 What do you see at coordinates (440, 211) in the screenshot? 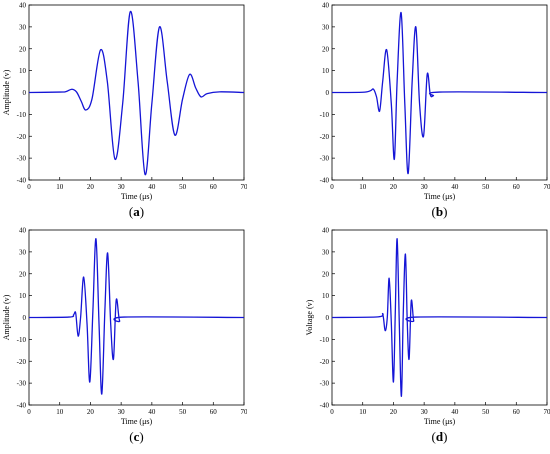
I see `panel-caption: (b)` at bounding box center [440, 211].